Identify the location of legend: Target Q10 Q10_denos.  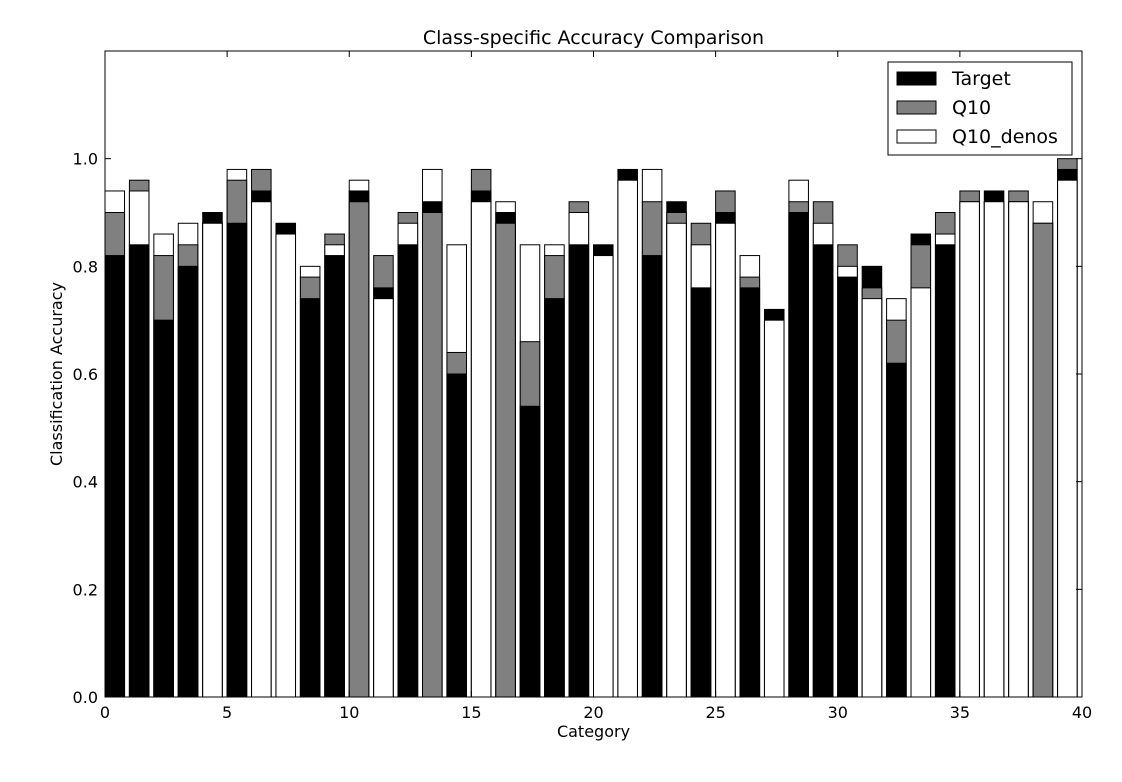
(980, 108).